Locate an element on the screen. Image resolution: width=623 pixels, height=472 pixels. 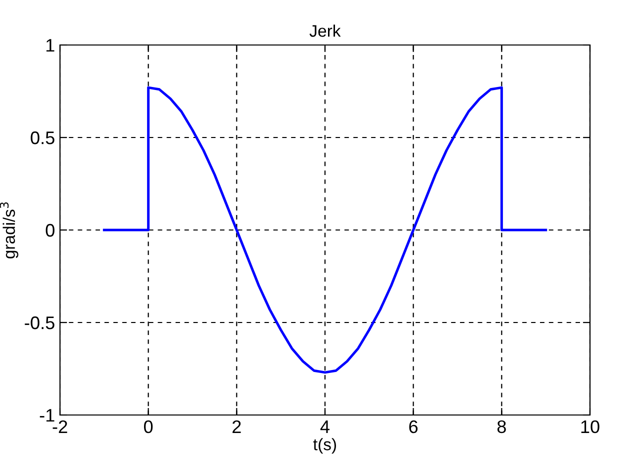
y-axis-title: gradi/s$^{3}$ is located at coordinates (9, 230).